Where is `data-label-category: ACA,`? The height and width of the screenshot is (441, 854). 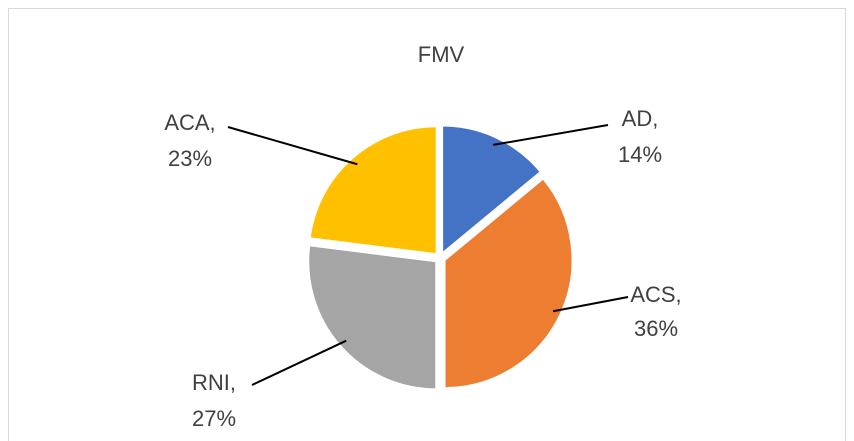 data-label-category: ACA, is located at coordinates (189, 122).